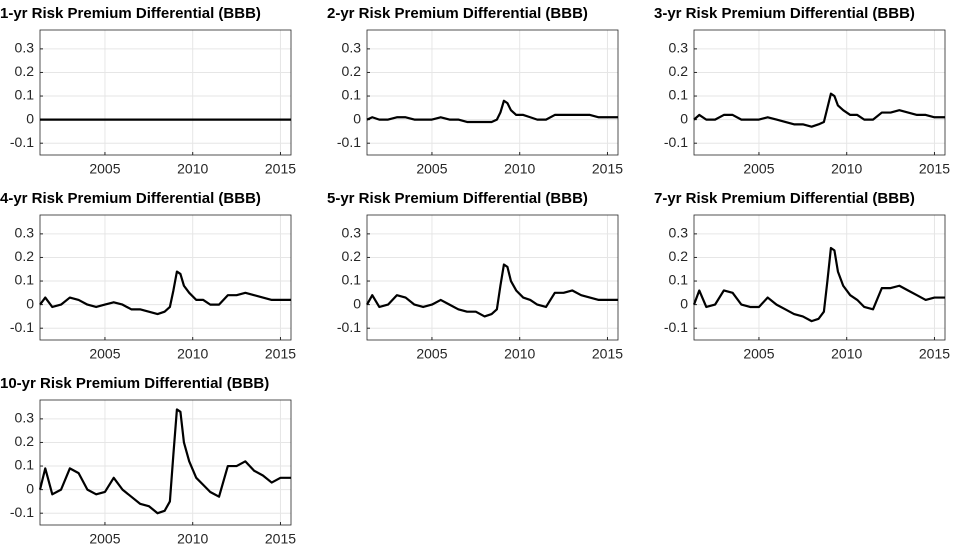  I want to click on chart-title: 10-yr Risk Premium Differential (BBB), so click(134, 383).